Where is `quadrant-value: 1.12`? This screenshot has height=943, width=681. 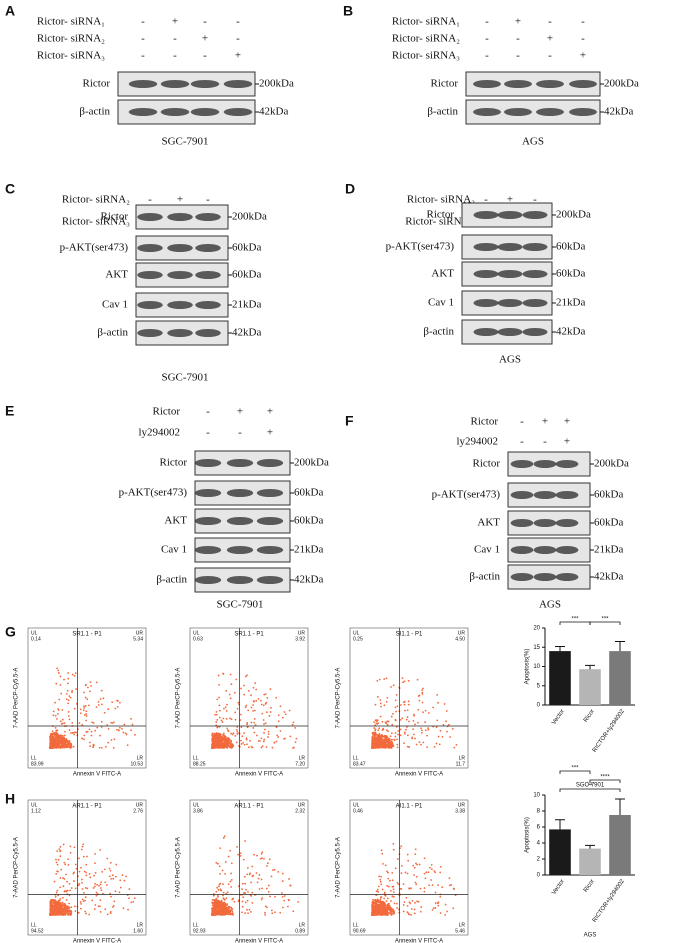
quadrant-value: 1.12 is located at coordinates (36, 811).